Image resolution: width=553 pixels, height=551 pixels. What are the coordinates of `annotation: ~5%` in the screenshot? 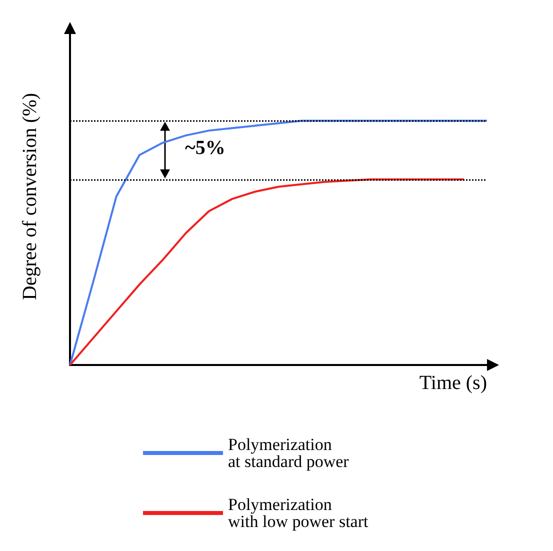 It's located at (205, 148).